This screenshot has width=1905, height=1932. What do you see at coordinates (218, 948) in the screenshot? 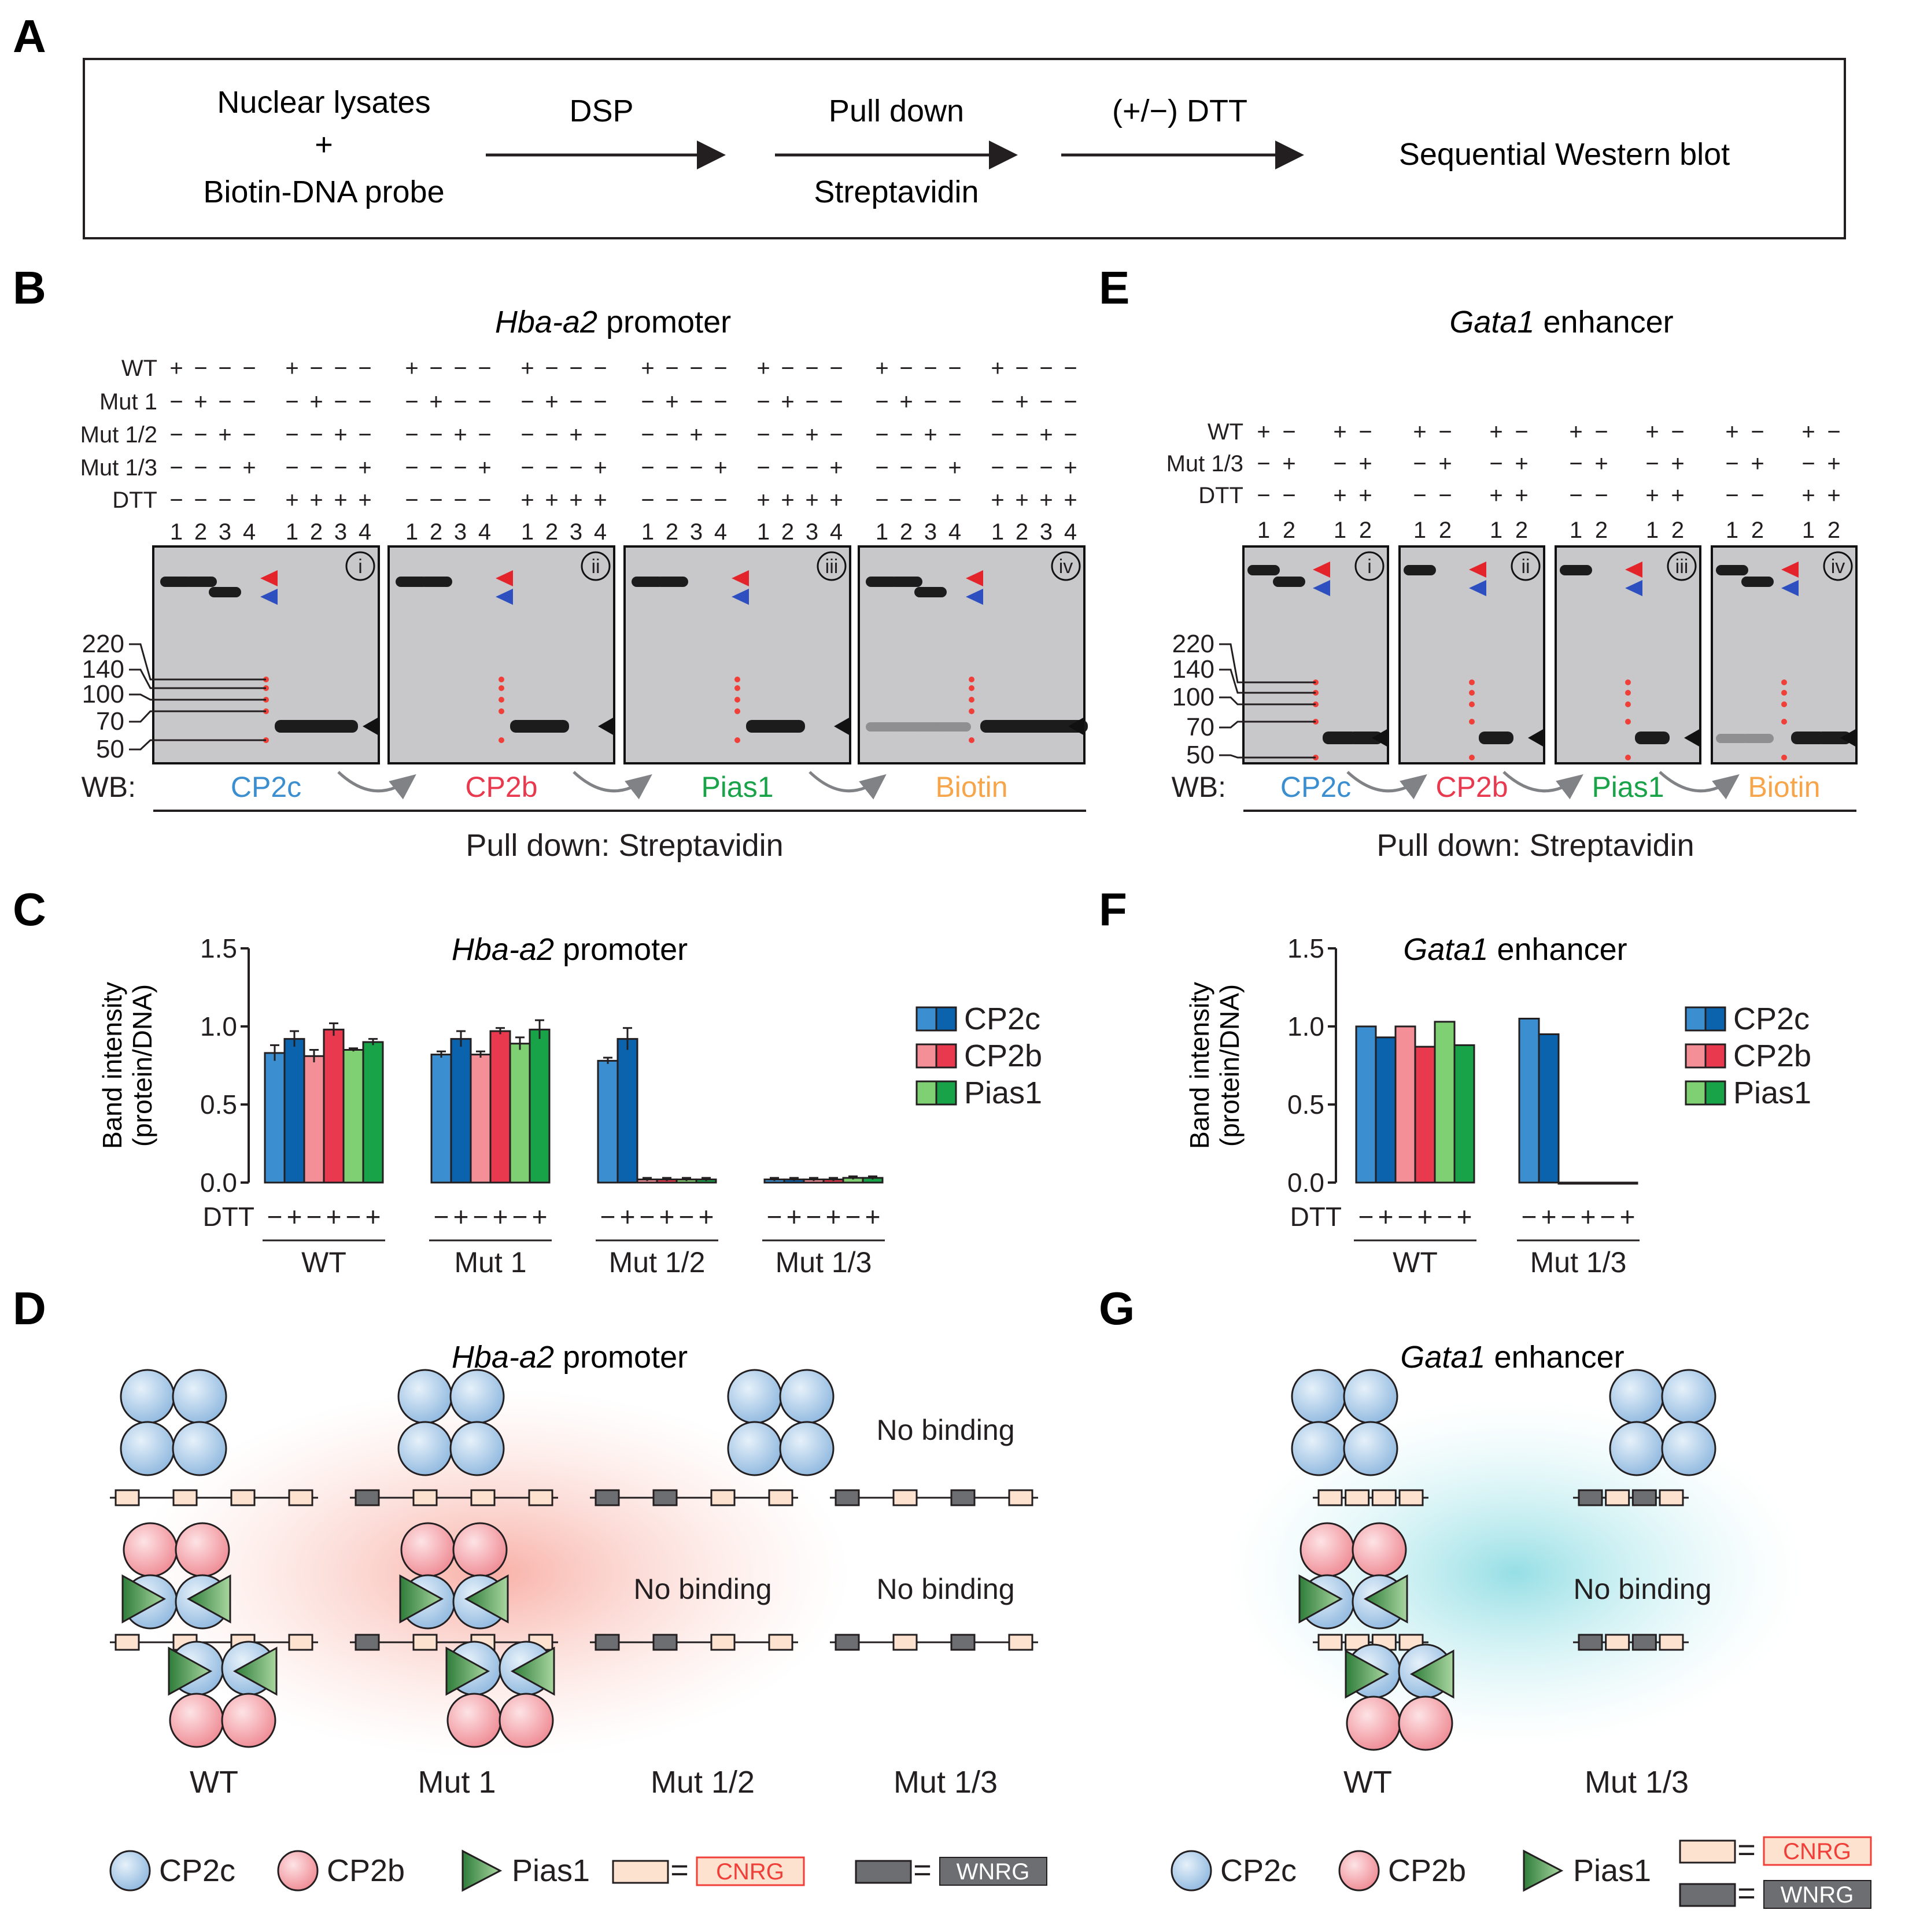
I see `y-tick-label: 1.5` at bounding box center [218, 948].